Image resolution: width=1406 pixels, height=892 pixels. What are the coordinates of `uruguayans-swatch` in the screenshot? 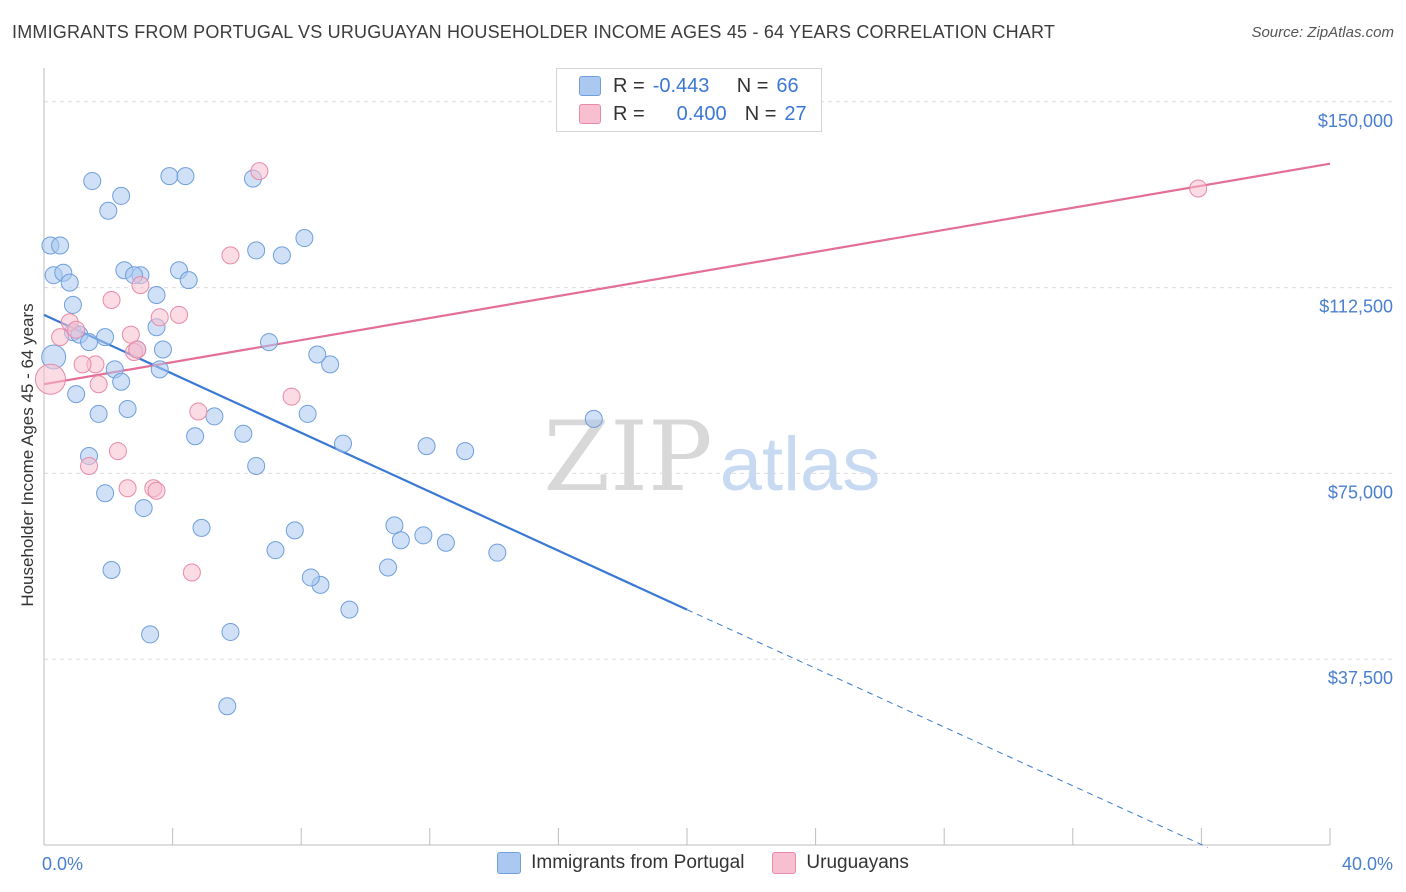 It's located at (590, 114).